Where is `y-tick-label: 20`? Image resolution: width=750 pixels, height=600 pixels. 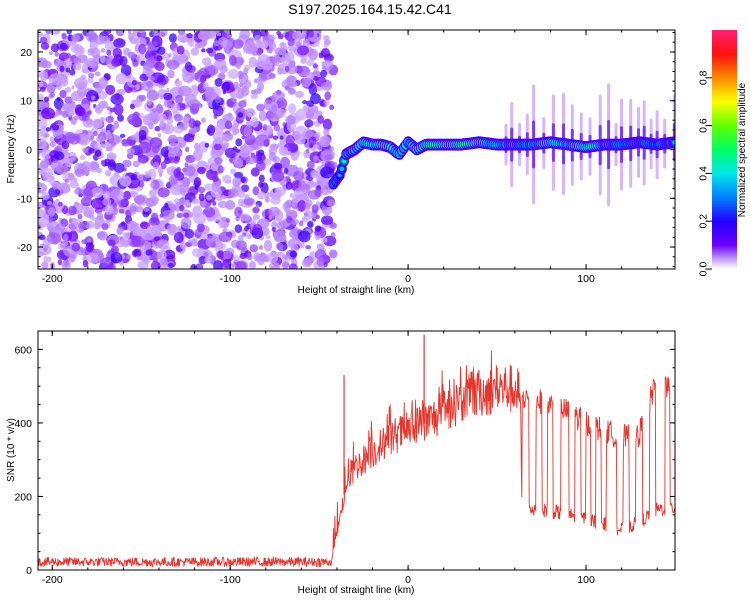
y-tick-label: 20 is located at coordinates (26, 53).